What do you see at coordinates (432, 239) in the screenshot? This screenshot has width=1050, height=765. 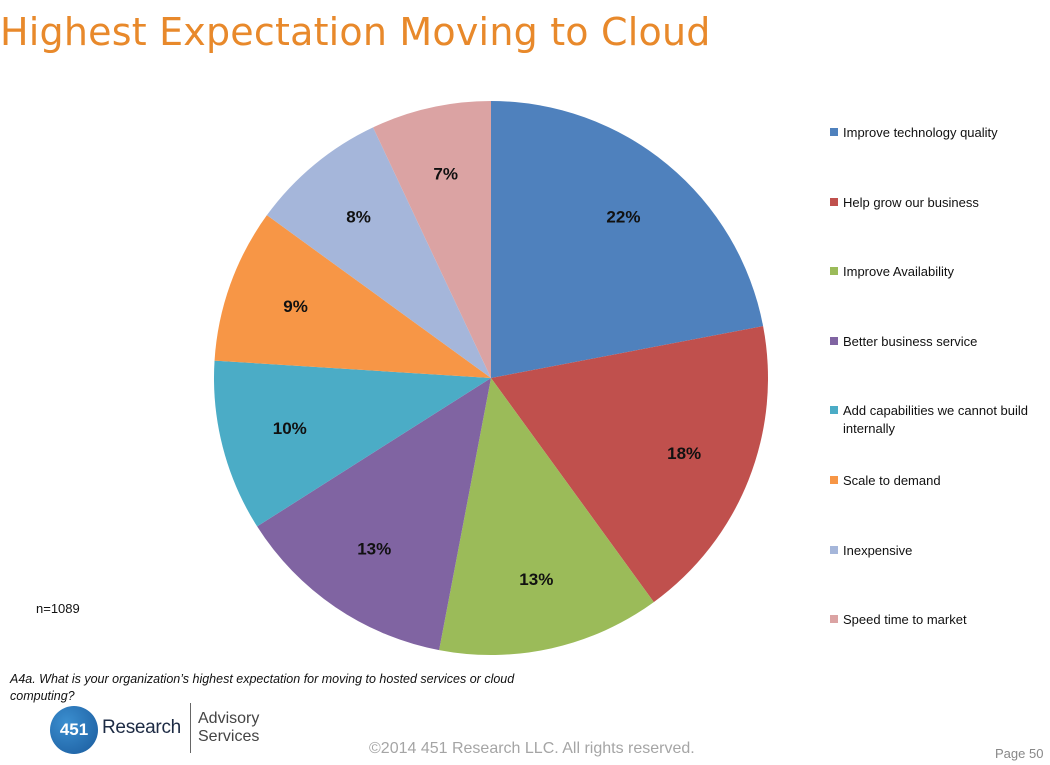 I see `pie-slice-speed-time-to-market` at bounding box center [432, 239].